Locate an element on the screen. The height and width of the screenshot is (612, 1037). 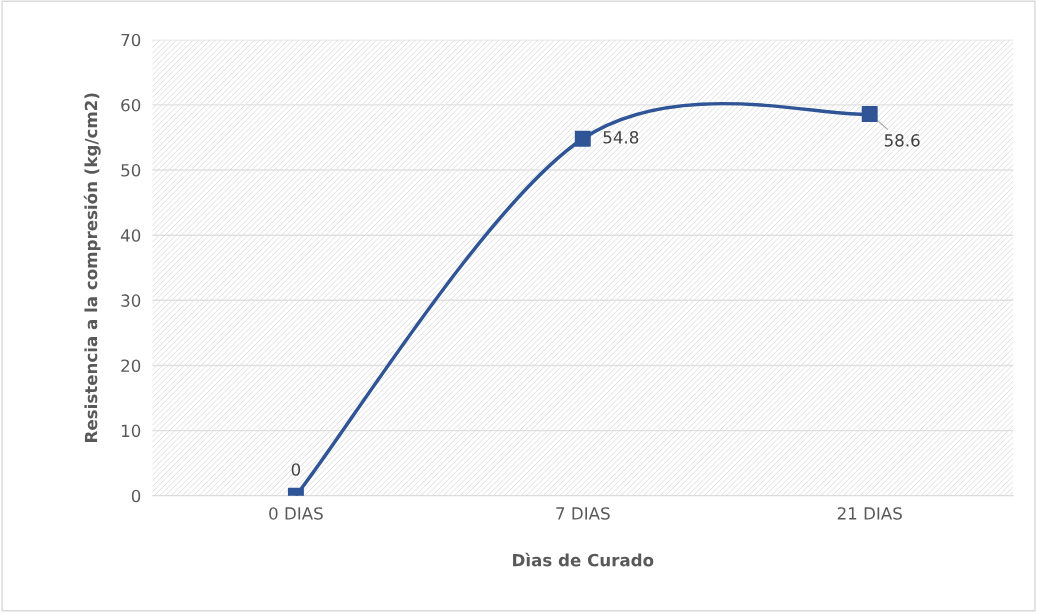
y-tick-label: 20 is located at coordinates (131, 366).